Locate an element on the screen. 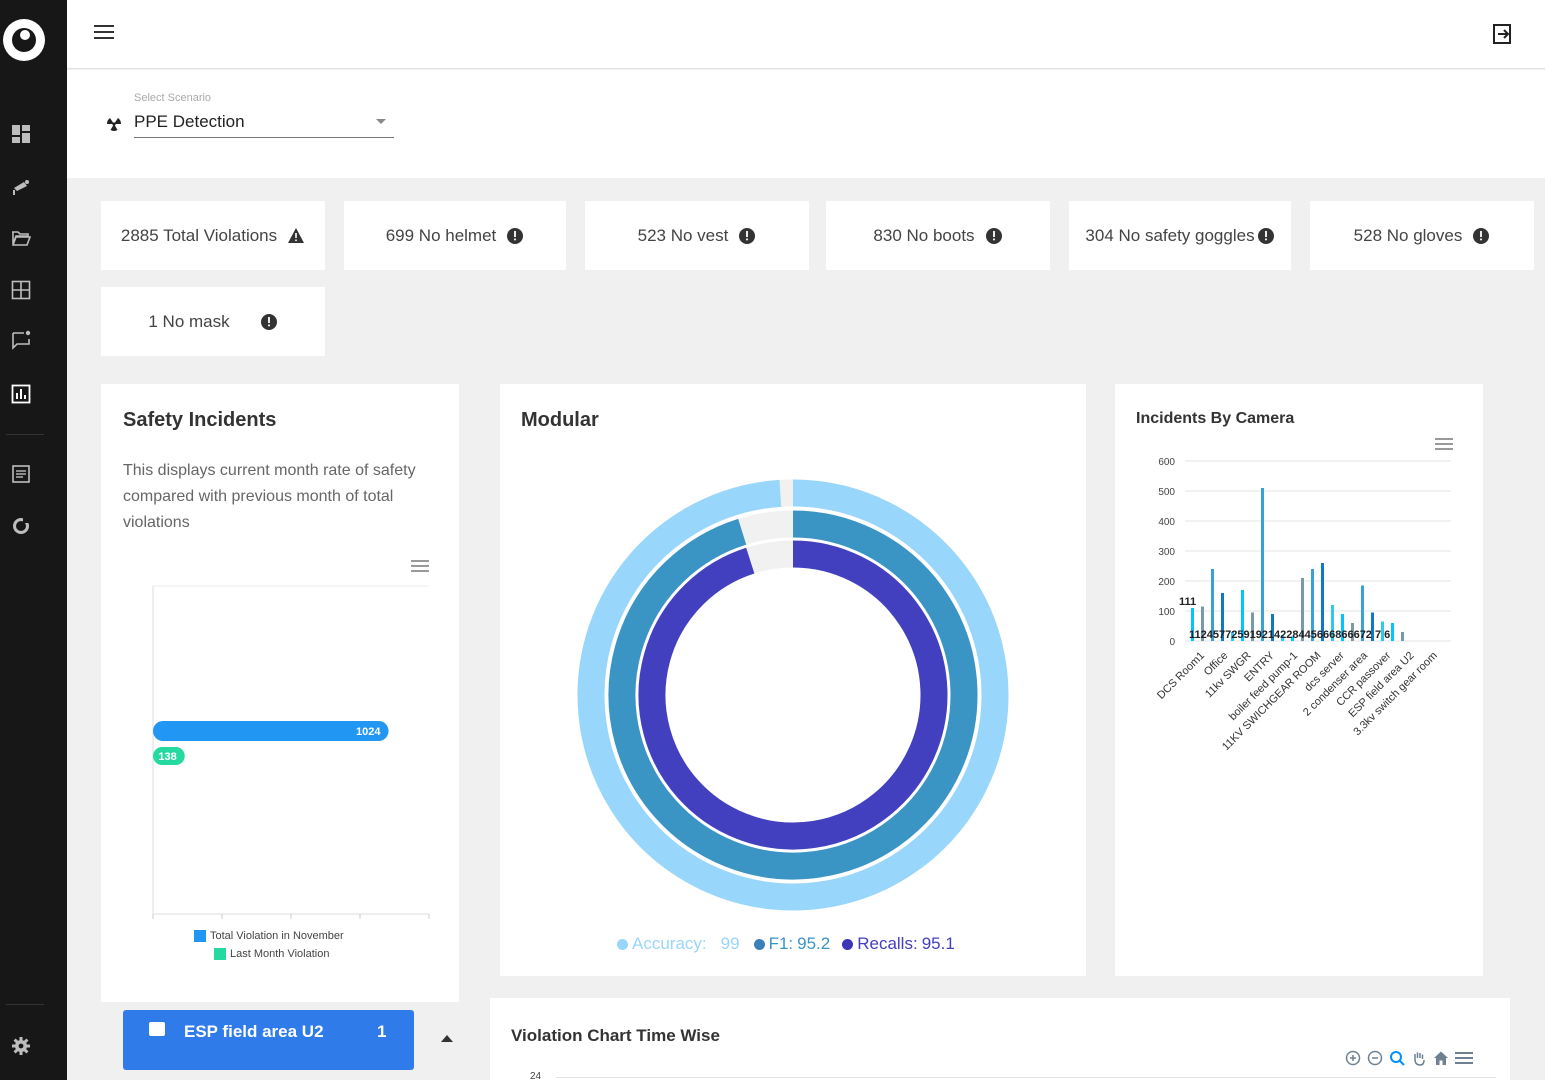 The image size is (1545, 1080). scroll-up-arrow-icon is located at coordinates (447, 1038).